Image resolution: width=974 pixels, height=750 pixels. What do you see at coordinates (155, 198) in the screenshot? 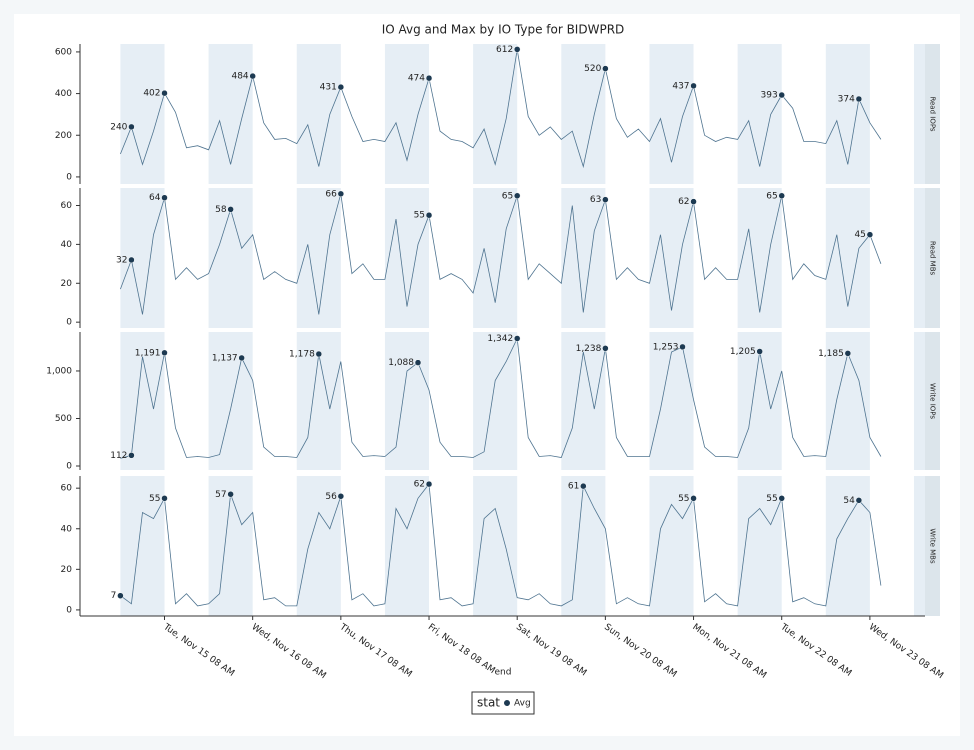
I see `peak-label: 64` at bounding box center [155, 198].